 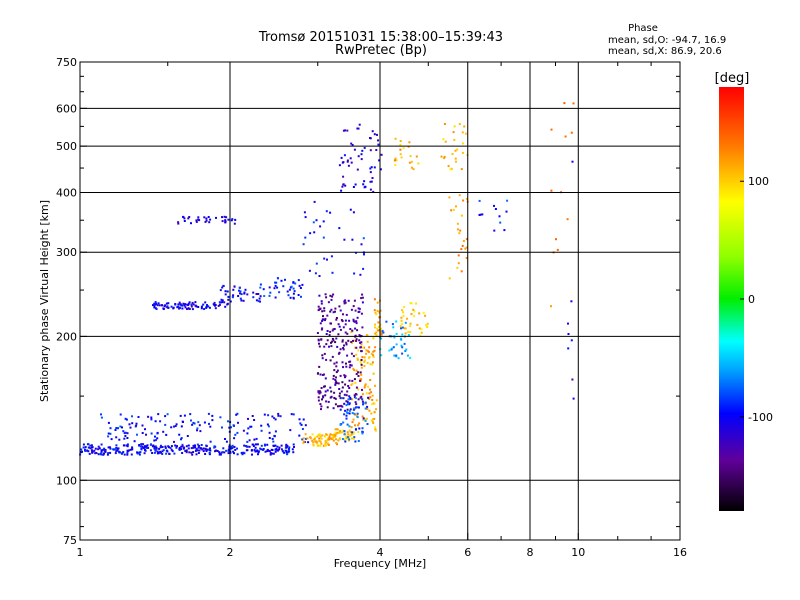 I want to click on colorbar-tick-label: -100, so click(x=760, y=417).